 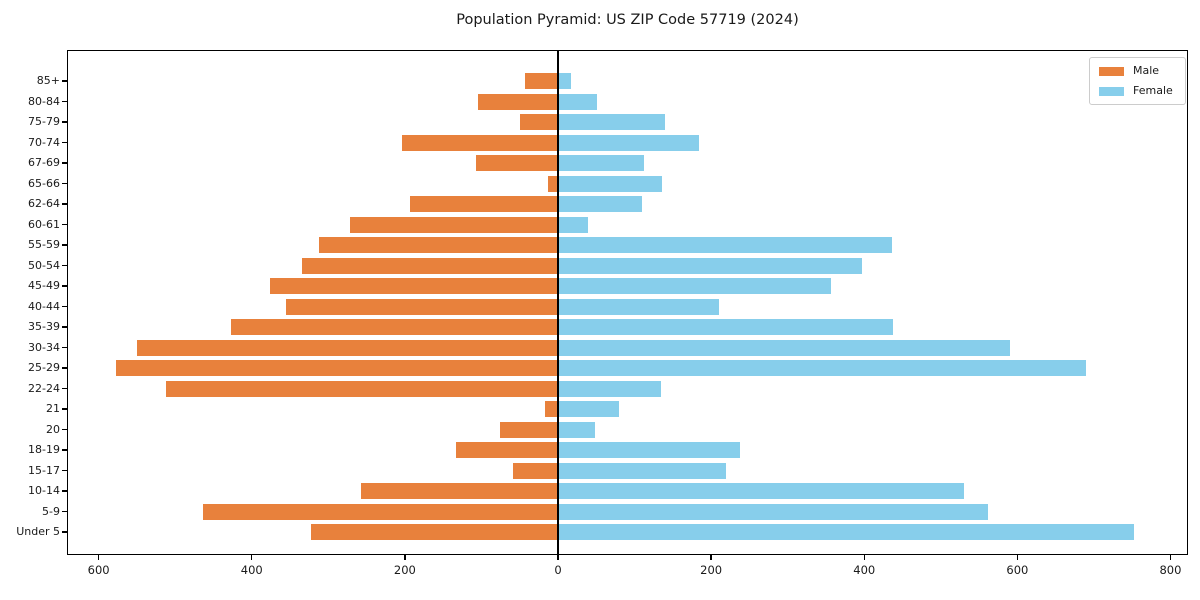 I want to click on y-tick-label: 45-49, so click(x=44, y=285).